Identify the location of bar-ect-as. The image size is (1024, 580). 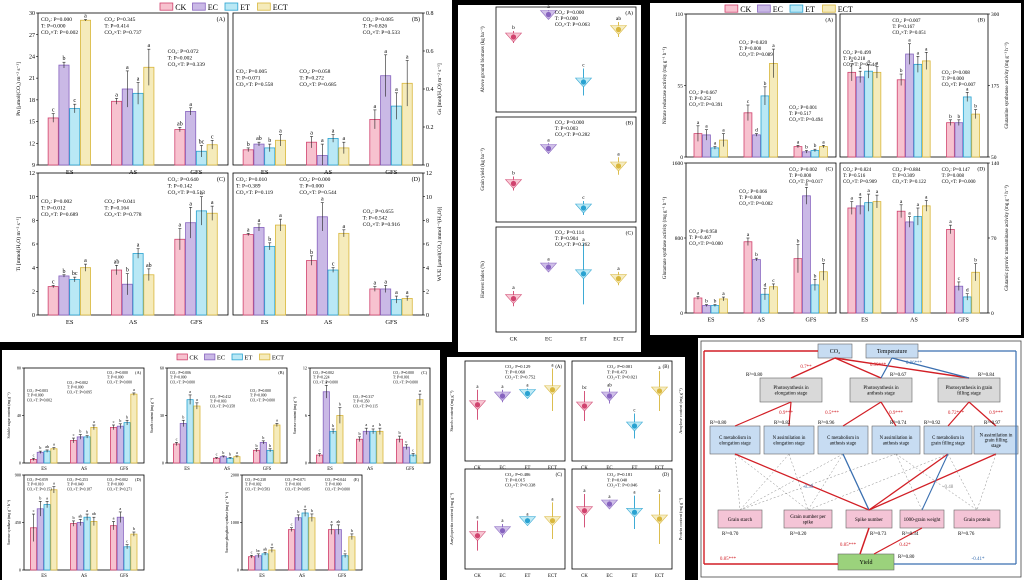
(926, 259).